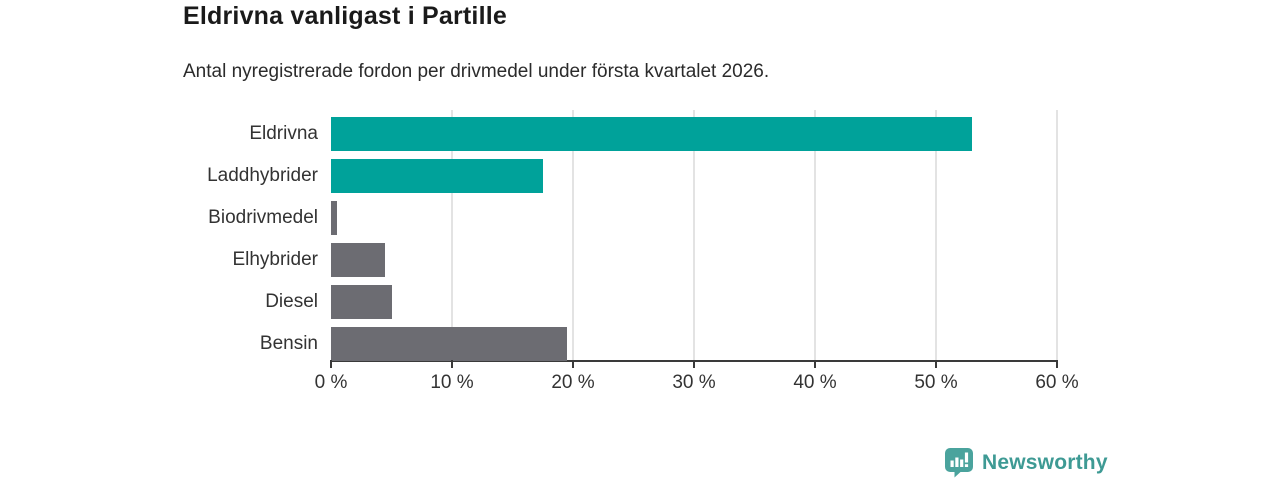 The image size is (1280, 480). I want to click on category-label: Eldrivna, so click(283, 133).